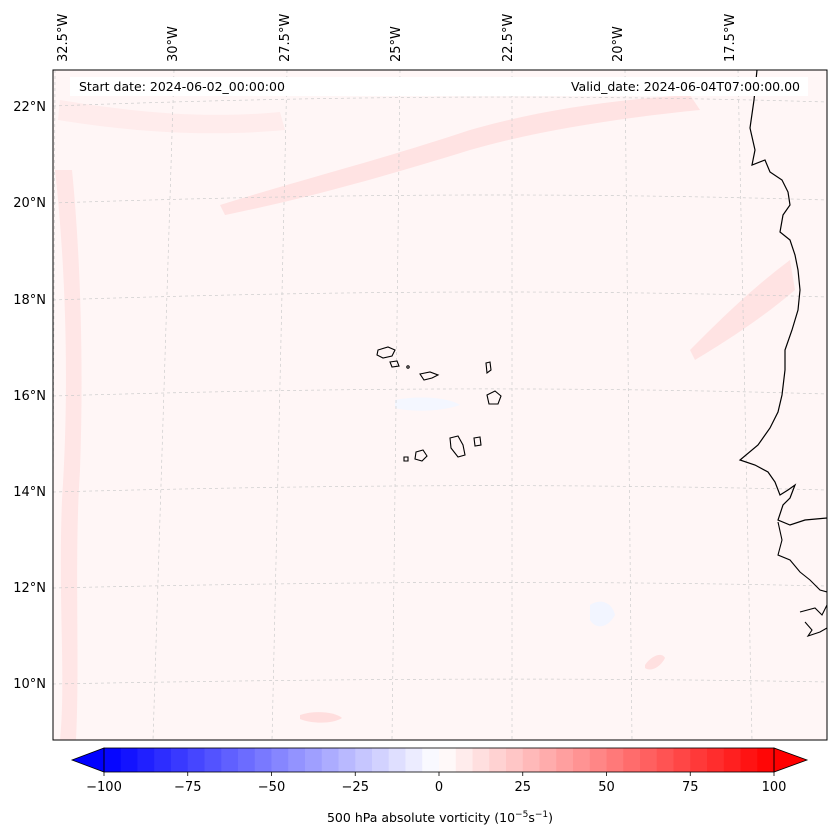 This screenshot has width=837, height=839. I want to click on colorbar-tick-label: −50, so click(271, 787).